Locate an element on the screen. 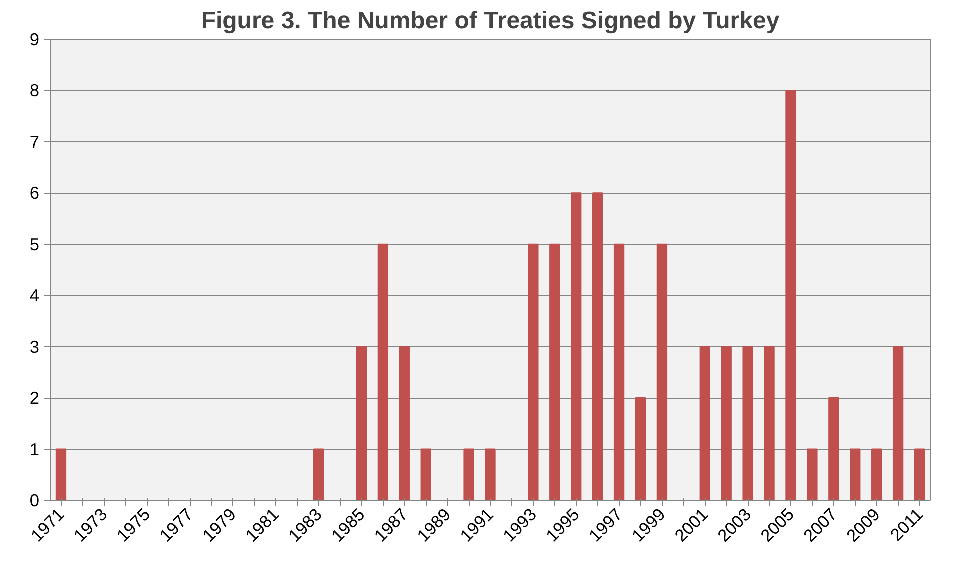 This screenshot has width=956, height=578. chart-title: Figure 3. The Number of Treaties Signed by Turkey is located at coordinates (490, 21).